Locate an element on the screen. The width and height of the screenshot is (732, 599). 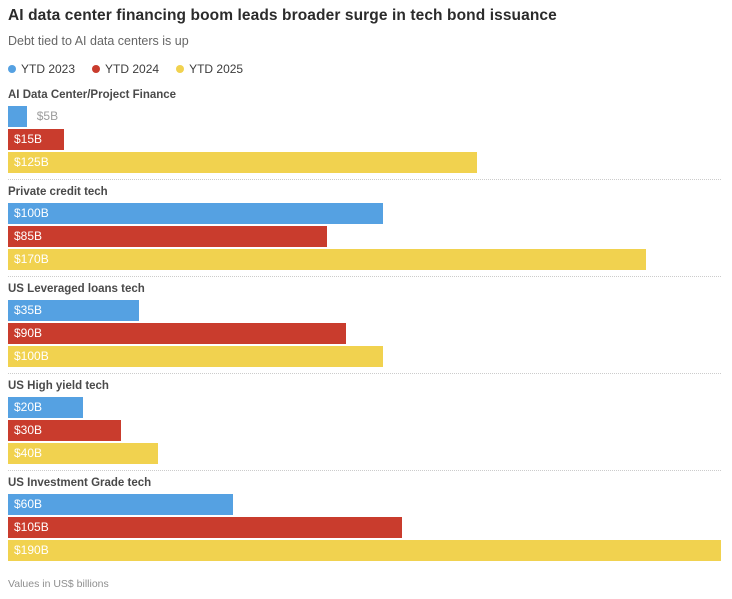
bar-ytd-2025: $170B is located at coordinates (327, 259).